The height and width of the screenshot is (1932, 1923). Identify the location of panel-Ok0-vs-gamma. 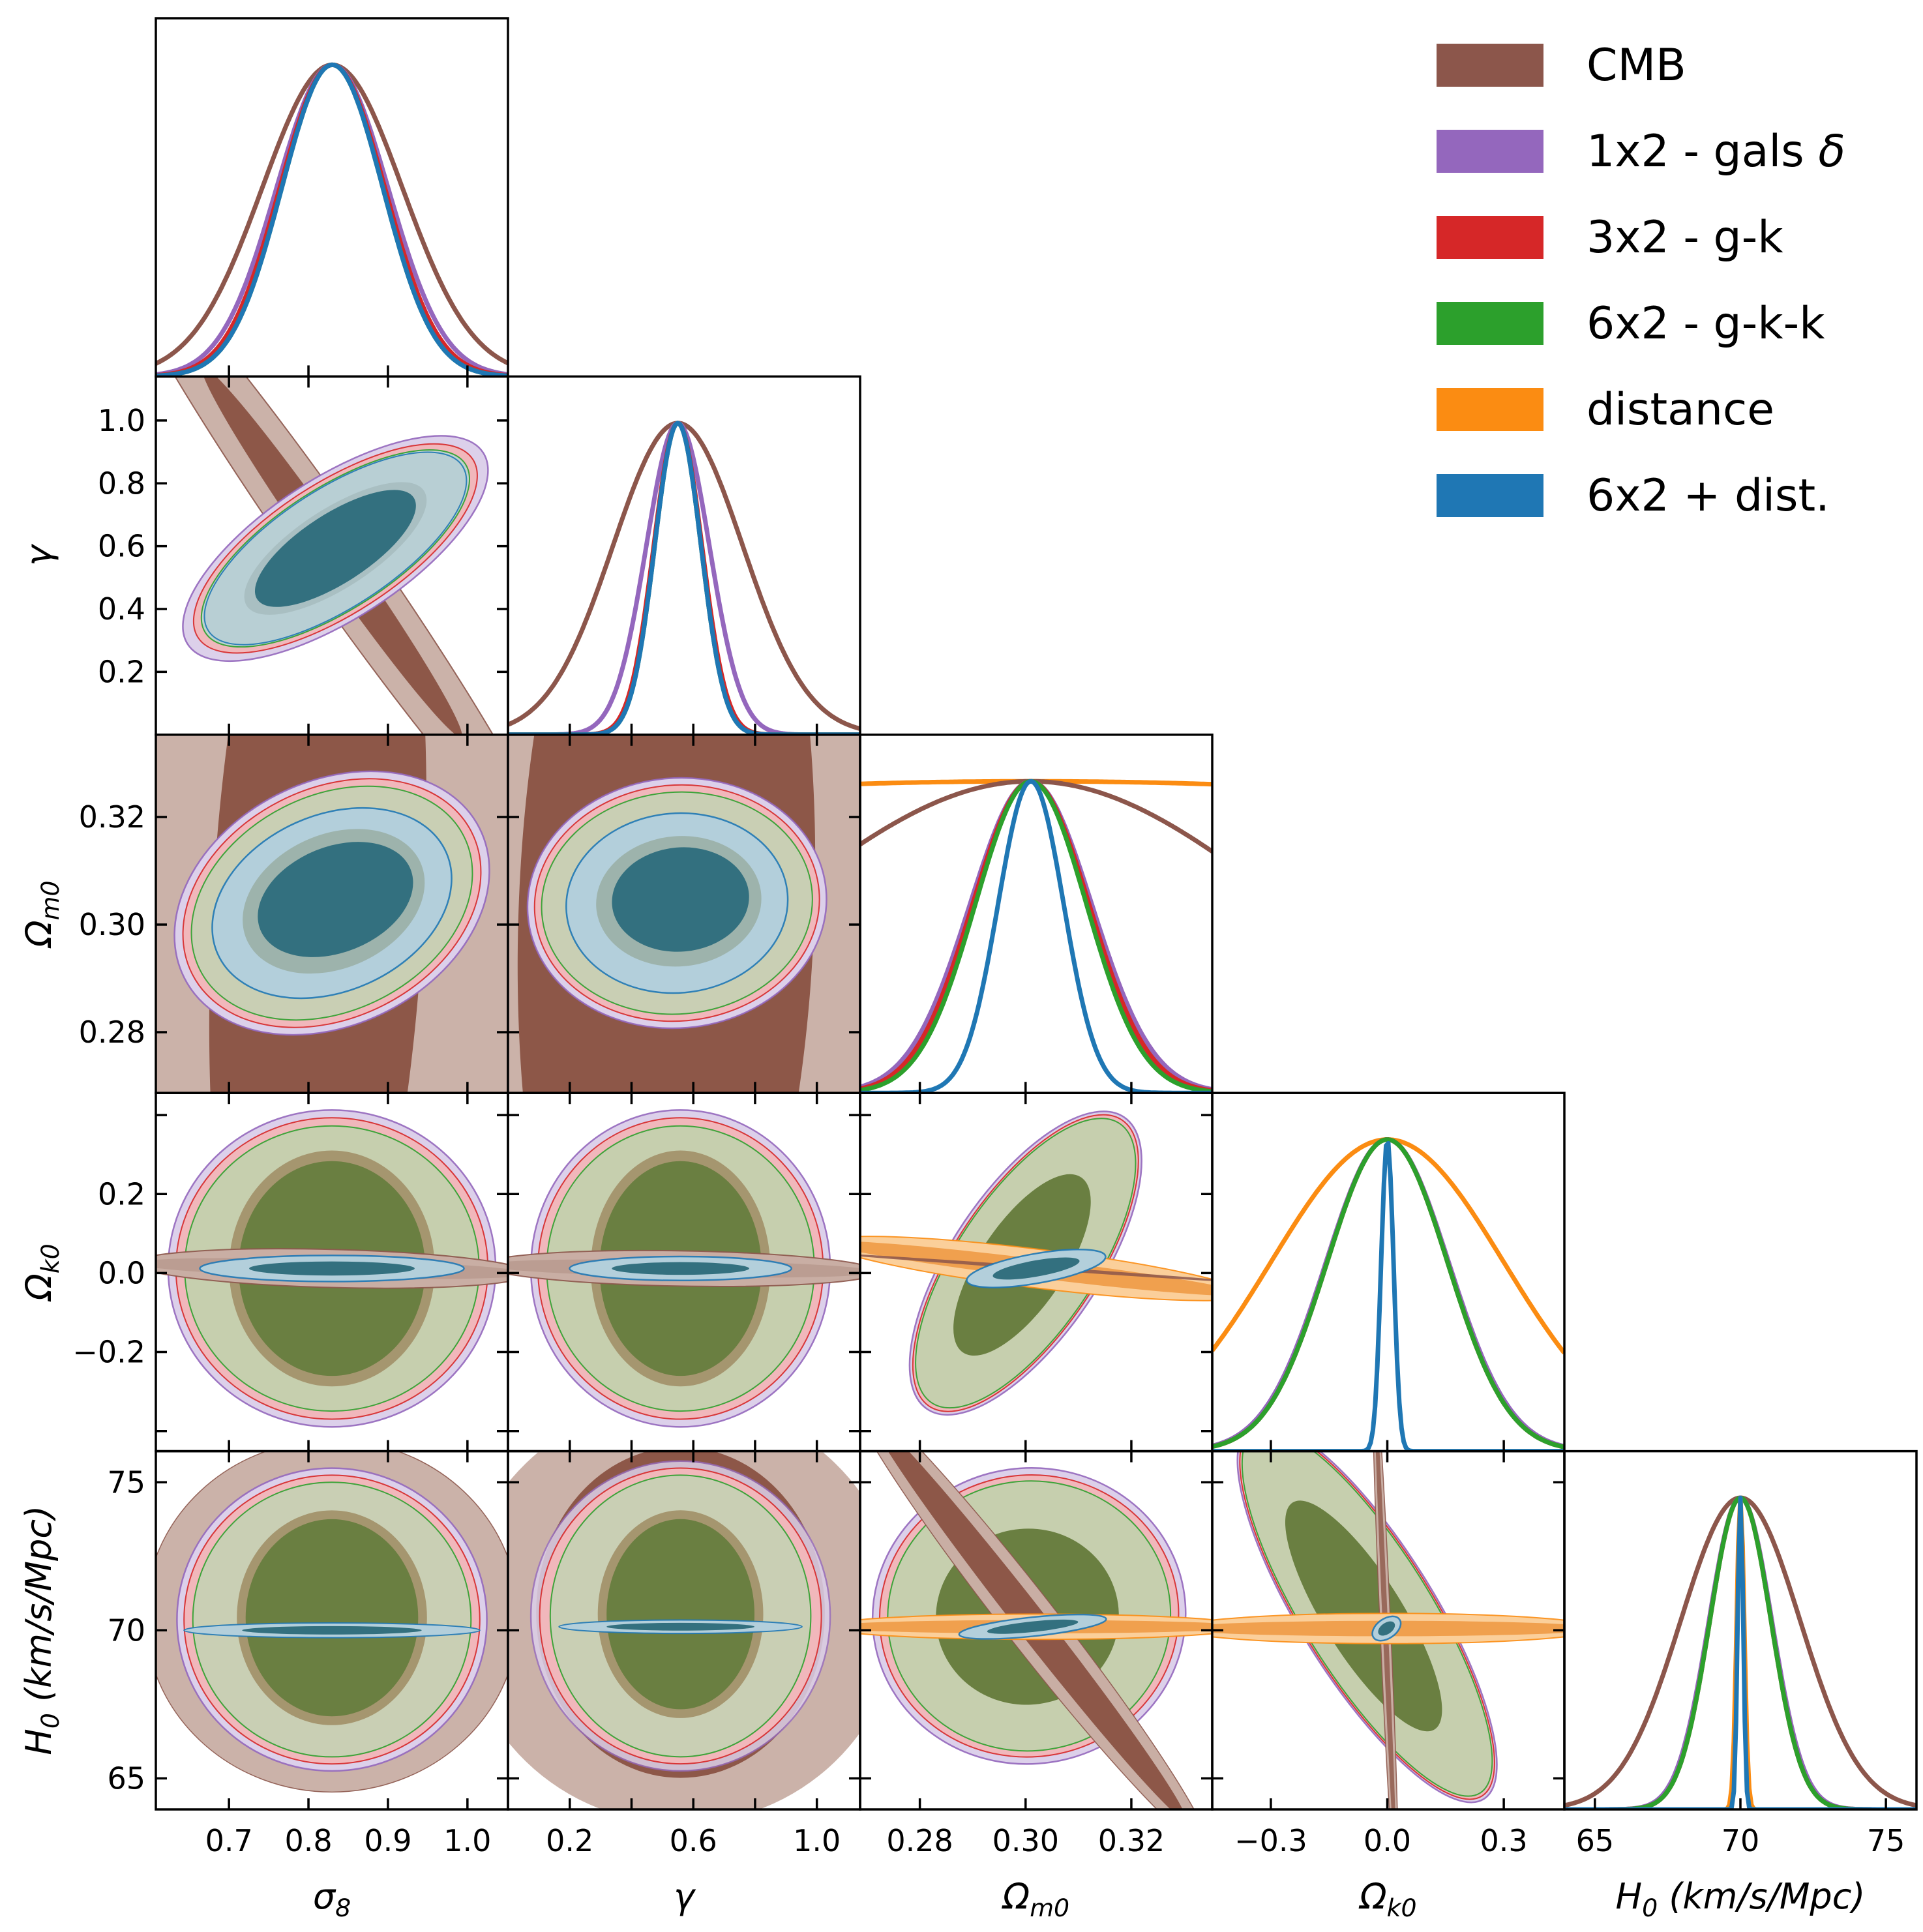
(684, 1272).